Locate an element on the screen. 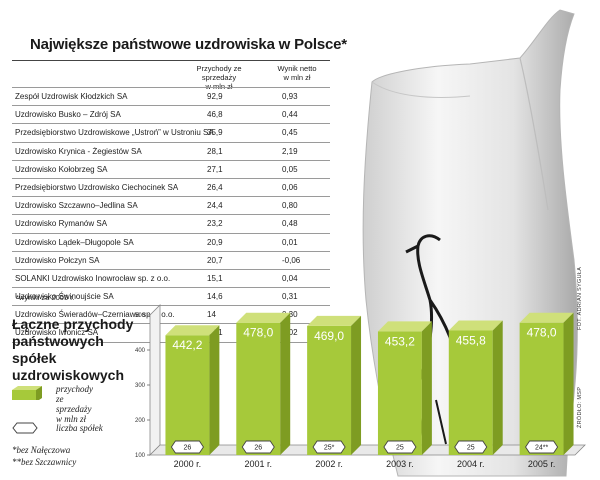  y-tick-label: 300 is located at coordinates (140, 386).